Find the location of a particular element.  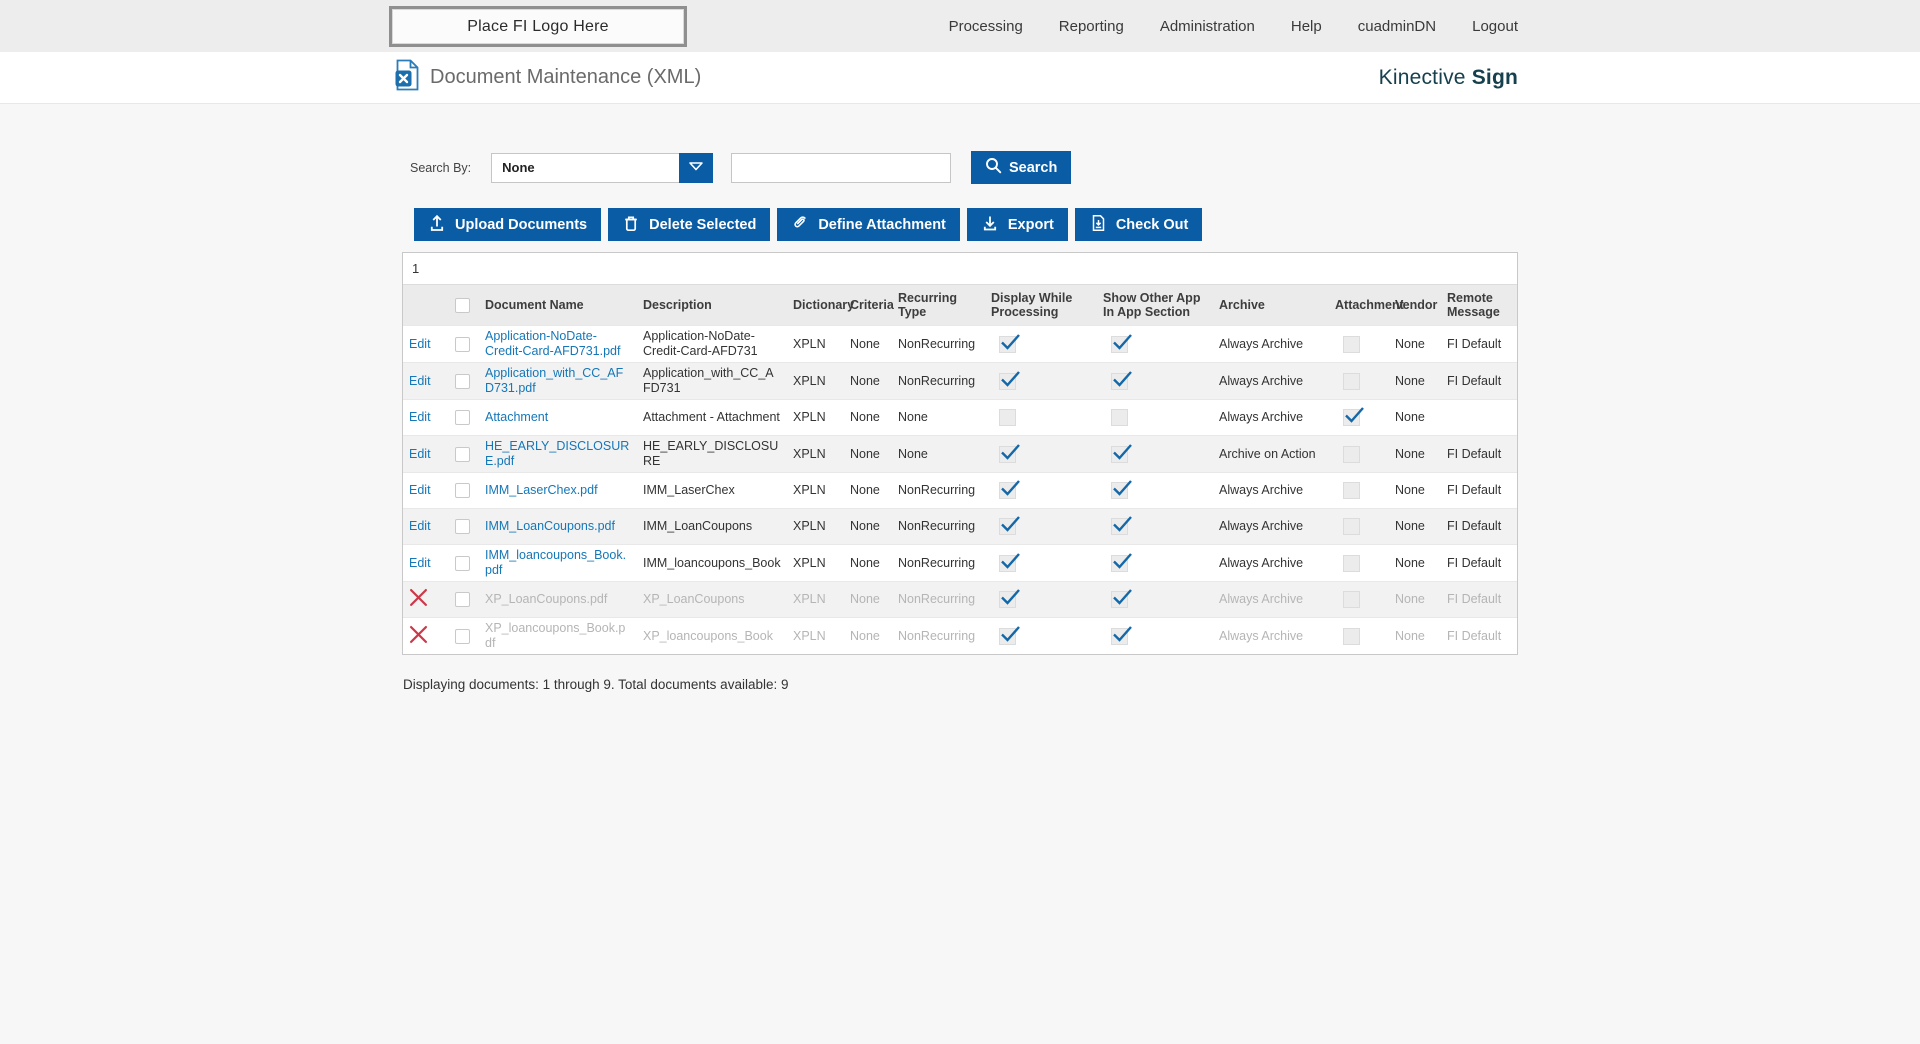

col-description: Description is located at coordinates (712, 305).